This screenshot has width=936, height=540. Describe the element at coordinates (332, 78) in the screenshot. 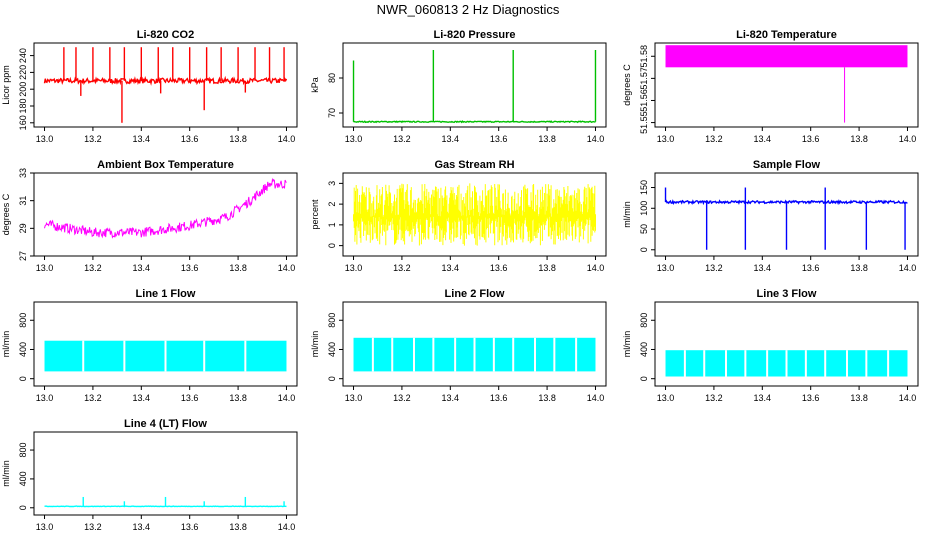

I see `y-tick-label: 80` at that location.